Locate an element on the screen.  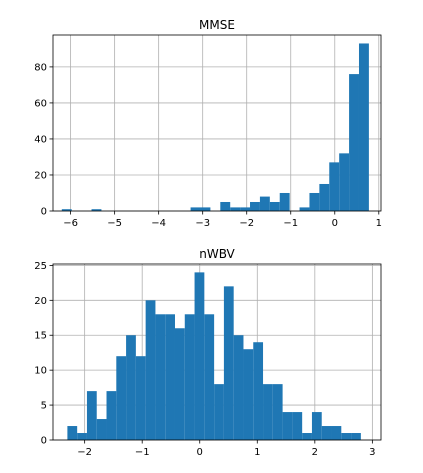
nwbv-xtick-label: 2 is located at coordinates (315, 452).